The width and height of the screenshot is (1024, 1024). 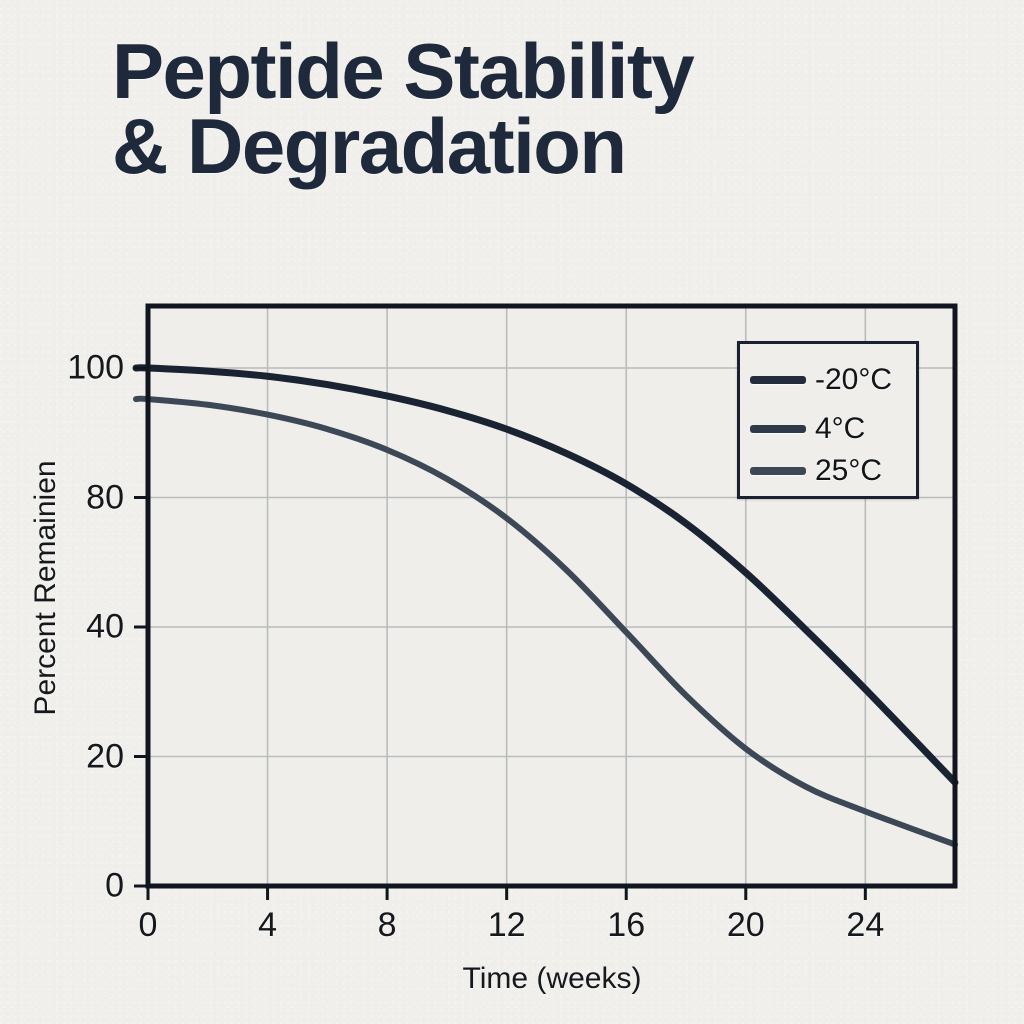 What do you see at coordinates (552, 978) in the screenshot?
I see `x-axis-label: Time (weeks)` at bounding box center [552, 978].